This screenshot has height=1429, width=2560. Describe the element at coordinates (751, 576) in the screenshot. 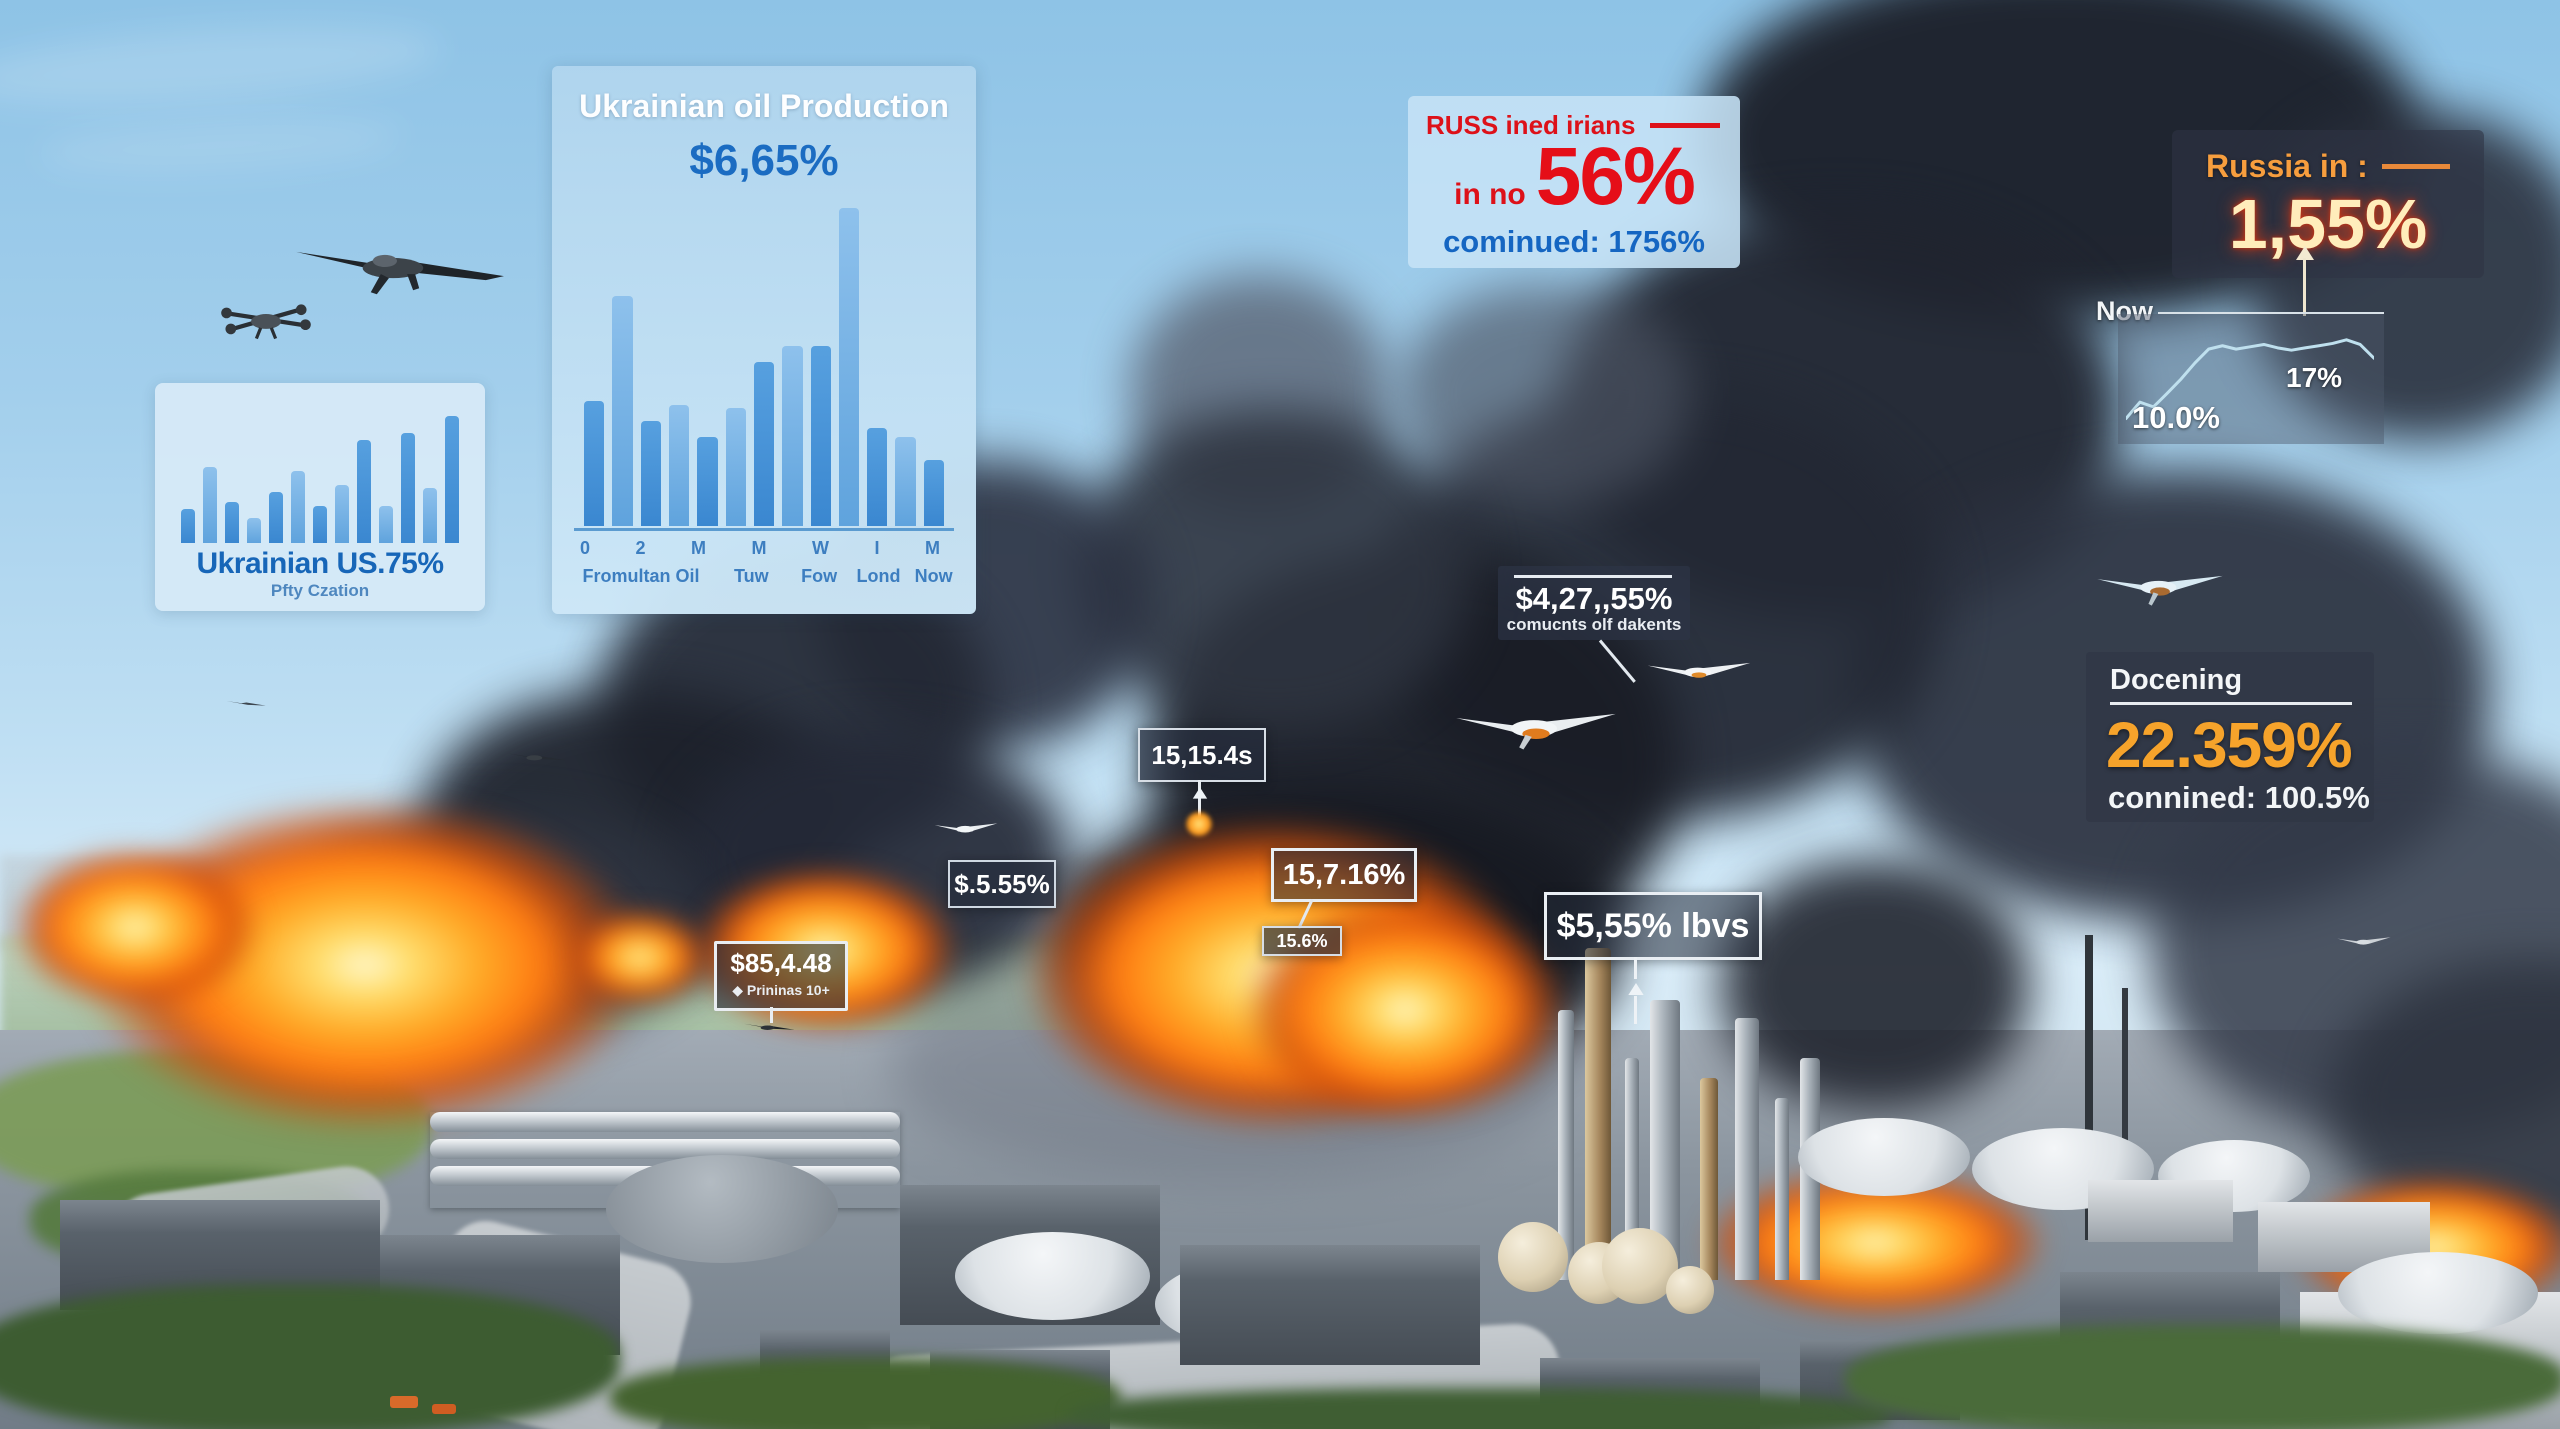

I see `axis-tick-label: Tuw` at that location.